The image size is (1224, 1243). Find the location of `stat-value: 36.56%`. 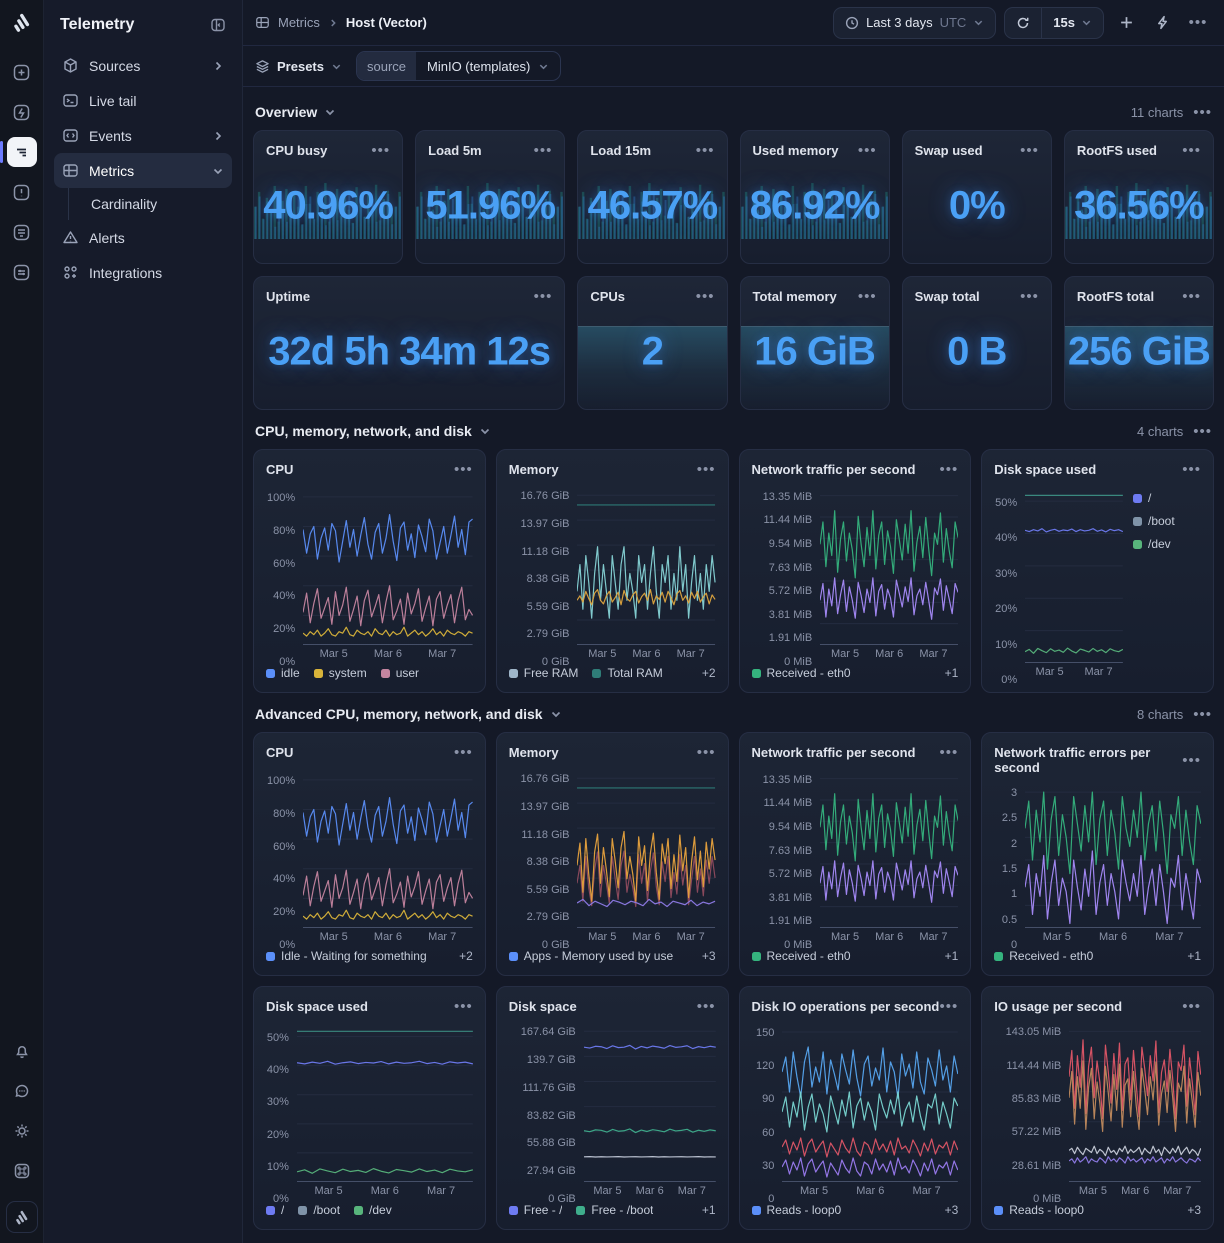

stat-value: 36.56% is located at coordinates (1139, 205).